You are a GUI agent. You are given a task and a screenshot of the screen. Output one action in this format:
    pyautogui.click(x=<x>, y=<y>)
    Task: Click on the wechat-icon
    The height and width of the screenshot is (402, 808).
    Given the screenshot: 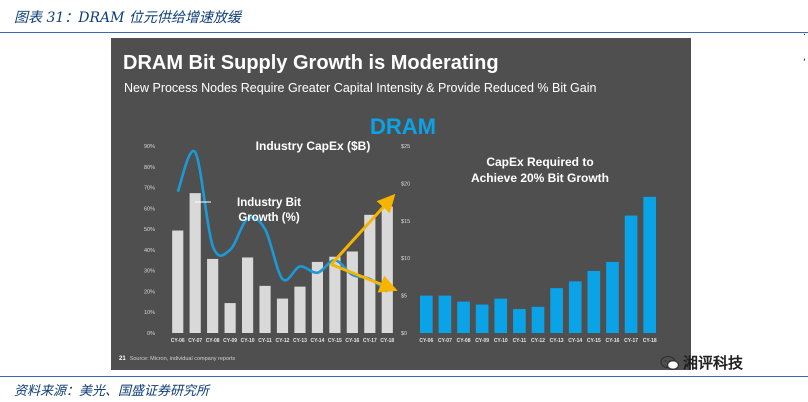 What is the action you would take?
    pyautogui.click(x=670, y=362)
    